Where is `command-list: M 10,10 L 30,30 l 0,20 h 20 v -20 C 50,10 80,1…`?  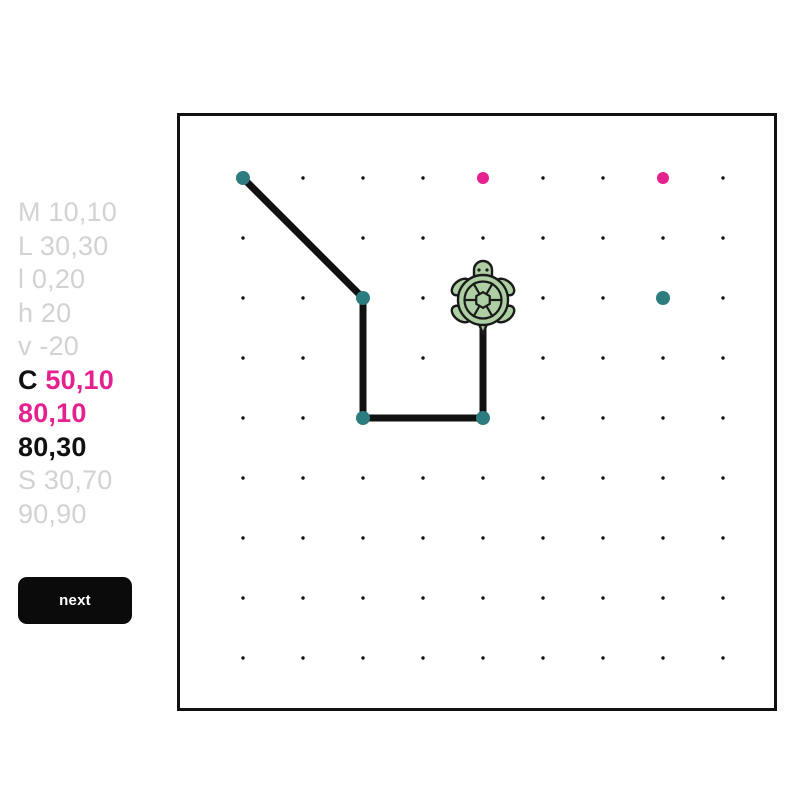
command-list: M 10,10 L 30,30 l 0,20 h 20 v -20 C 50,10 80,1… is located at coordinates (93, 363).